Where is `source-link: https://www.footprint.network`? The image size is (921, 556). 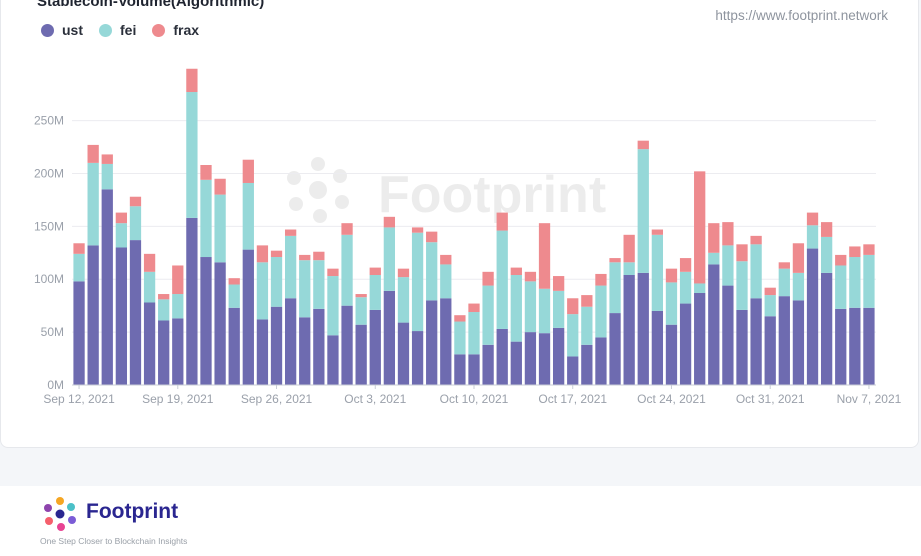
source-link: https://www.footprint.network is located at coordinates (801, 15).